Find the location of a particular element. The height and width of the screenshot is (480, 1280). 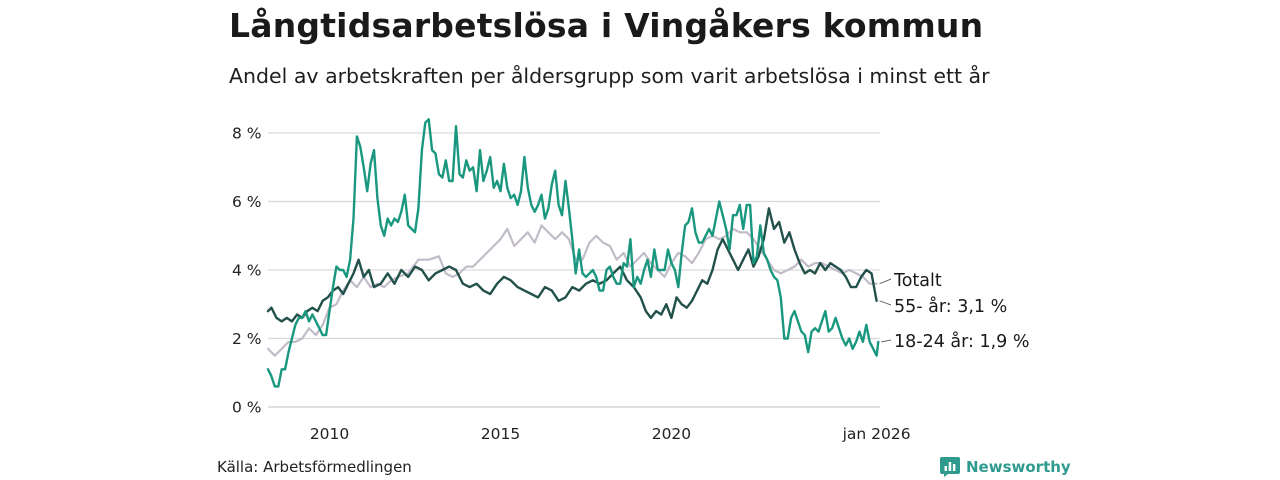

x-tick-label: 2010 is located at coordinates (329, 434).